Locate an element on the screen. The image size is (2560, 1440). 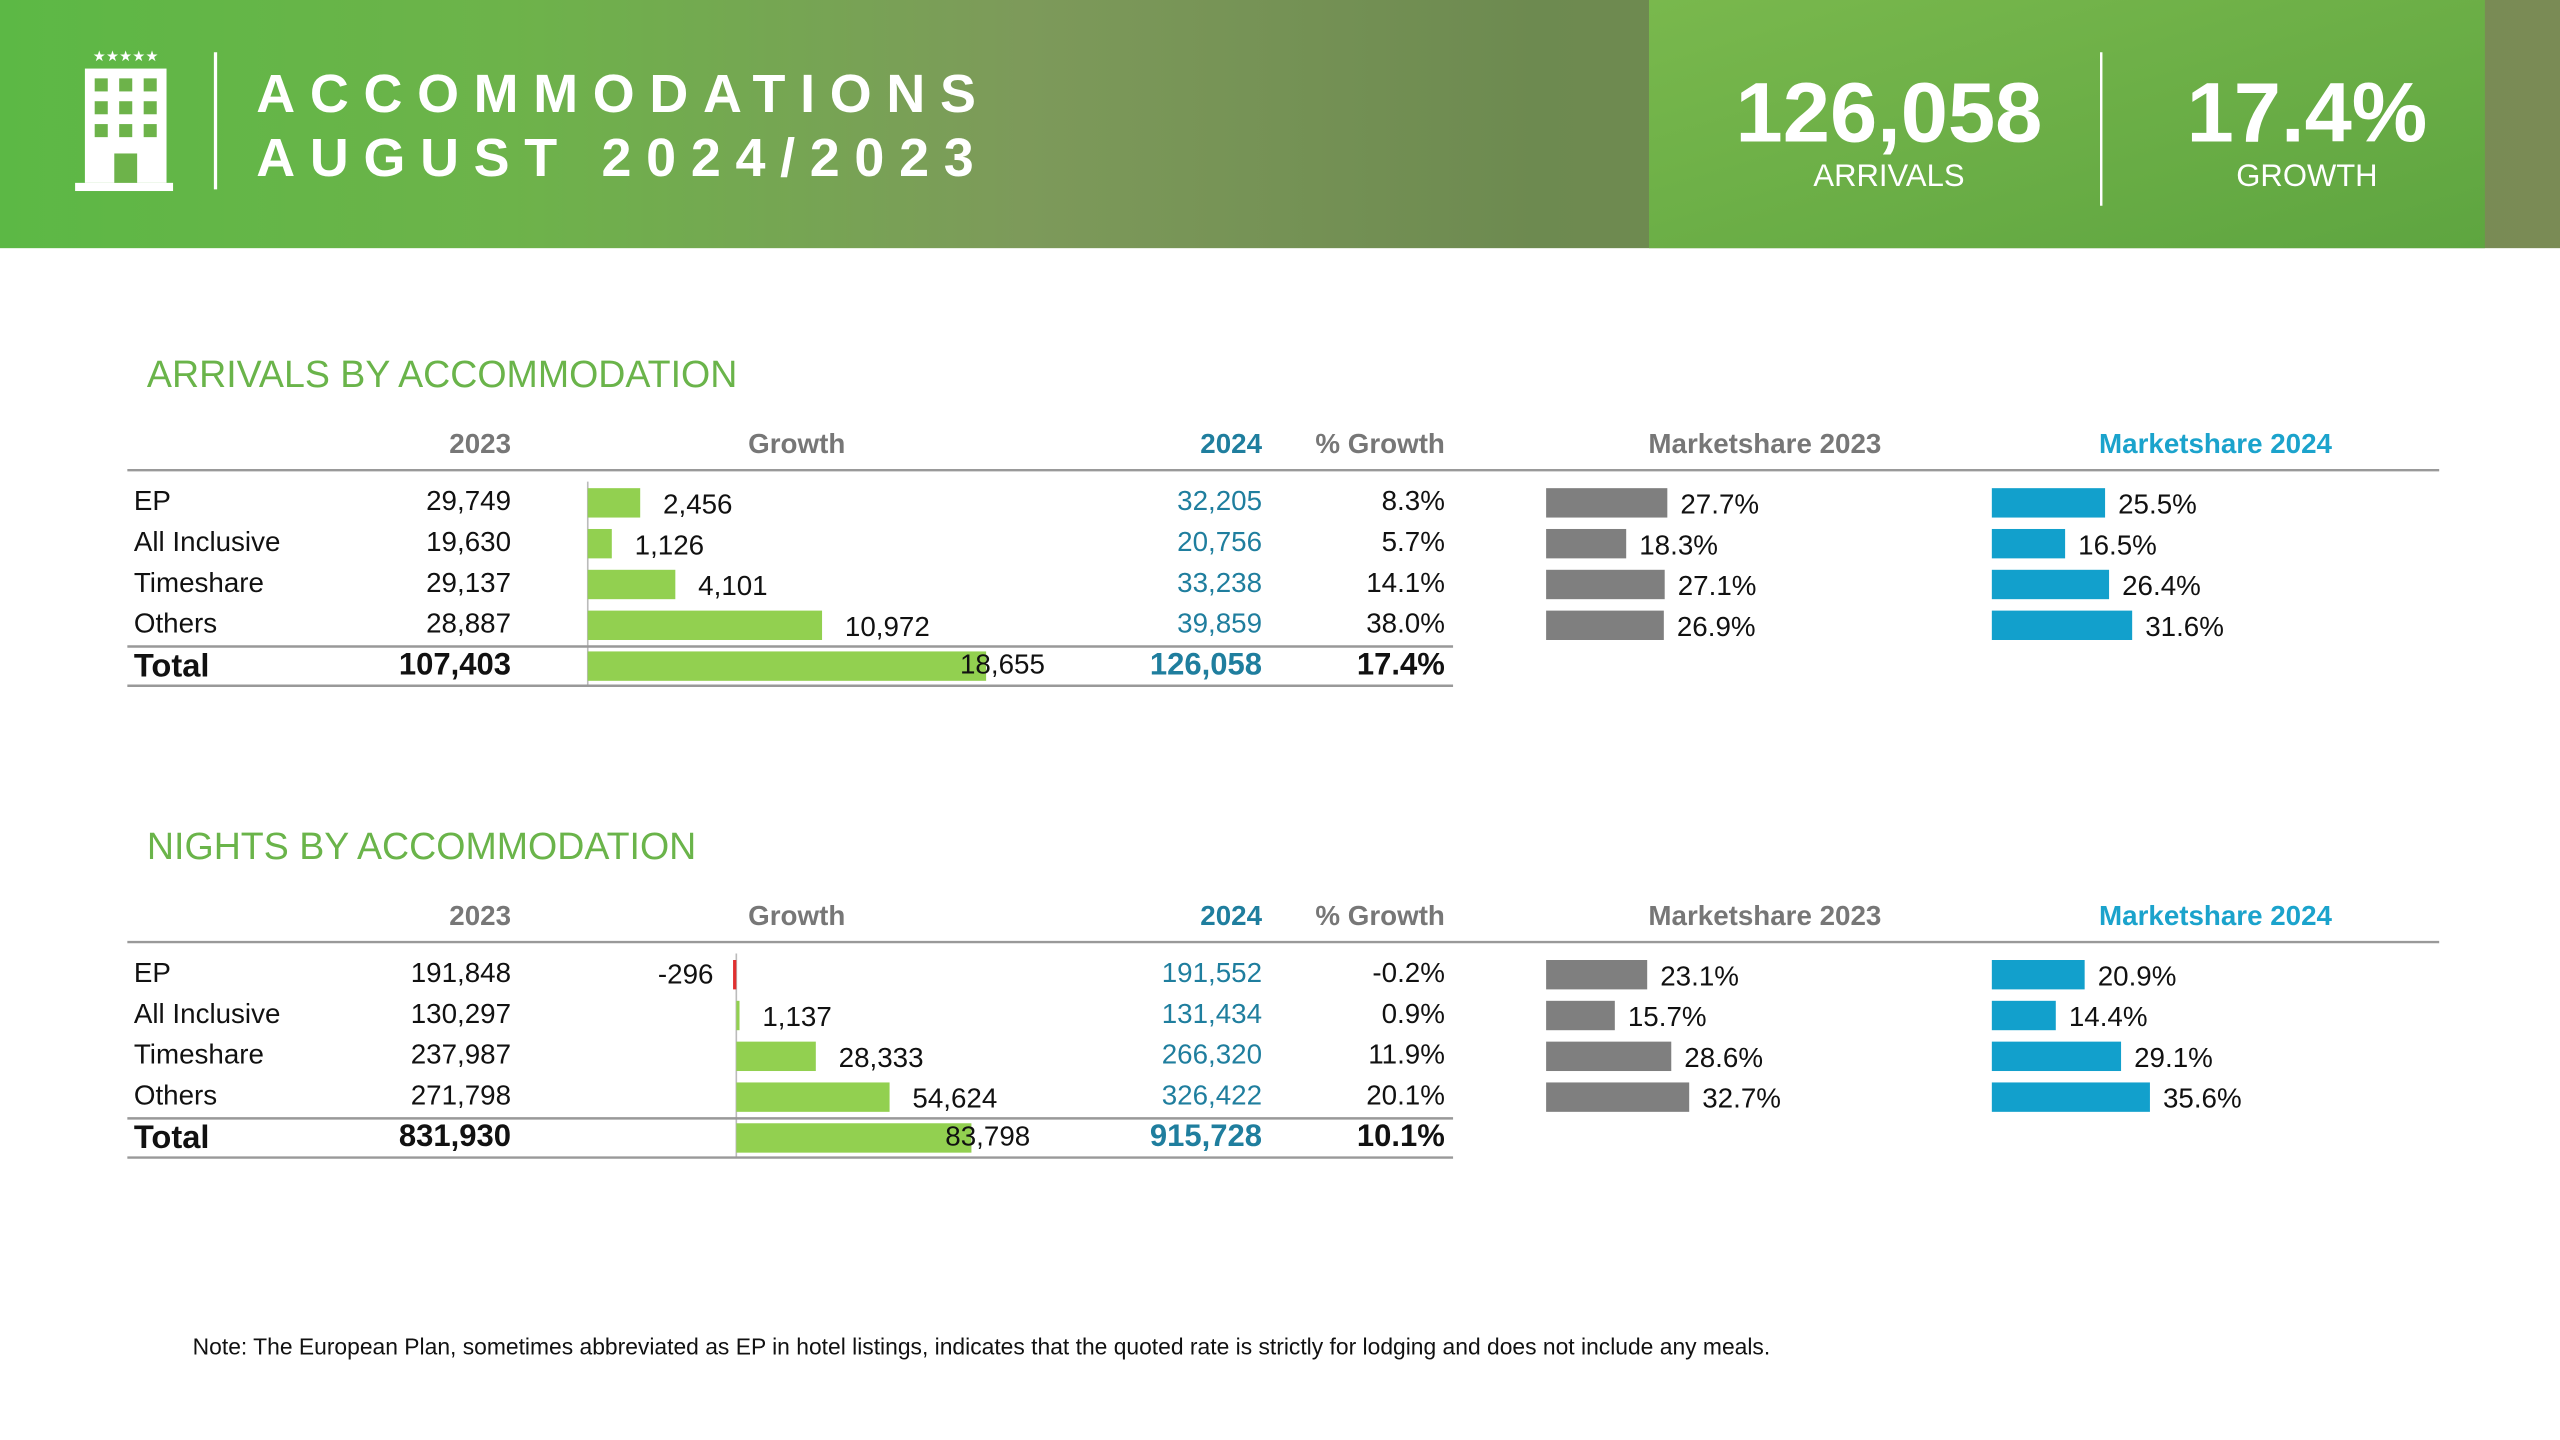
growth-label: 1,137 is located at coordinates (796, 1016).